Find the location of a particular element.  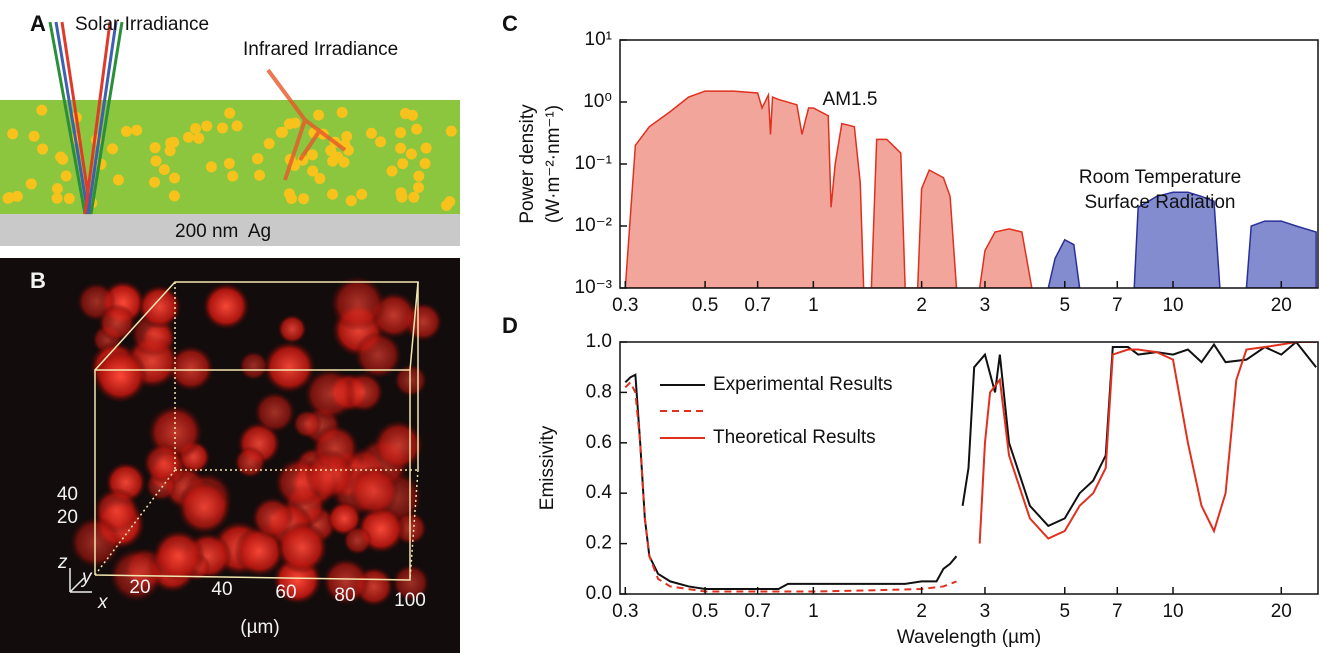

x-tick-label: 10 is located at coordinates (1172, 305).